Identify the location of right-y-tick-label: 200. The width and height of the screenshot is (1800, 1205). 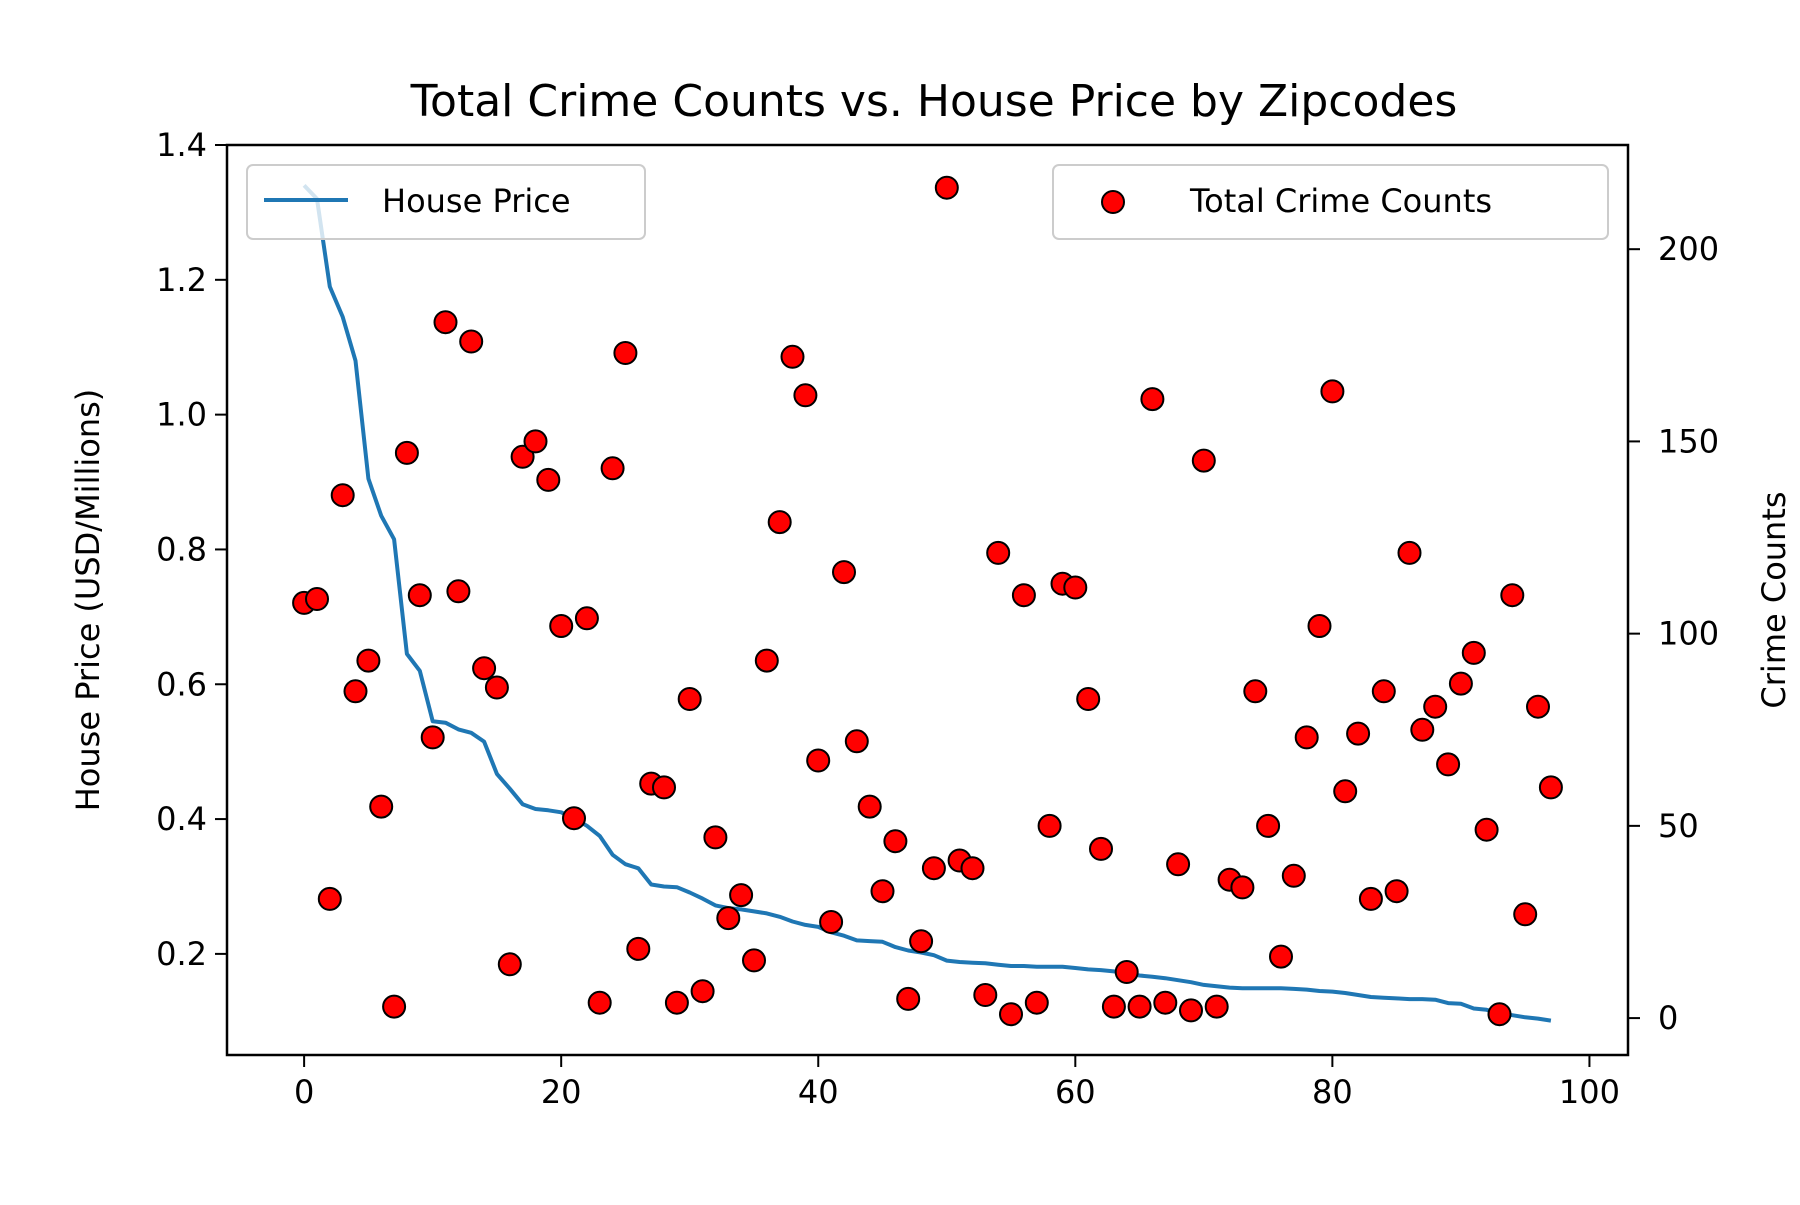
(1688, 249).